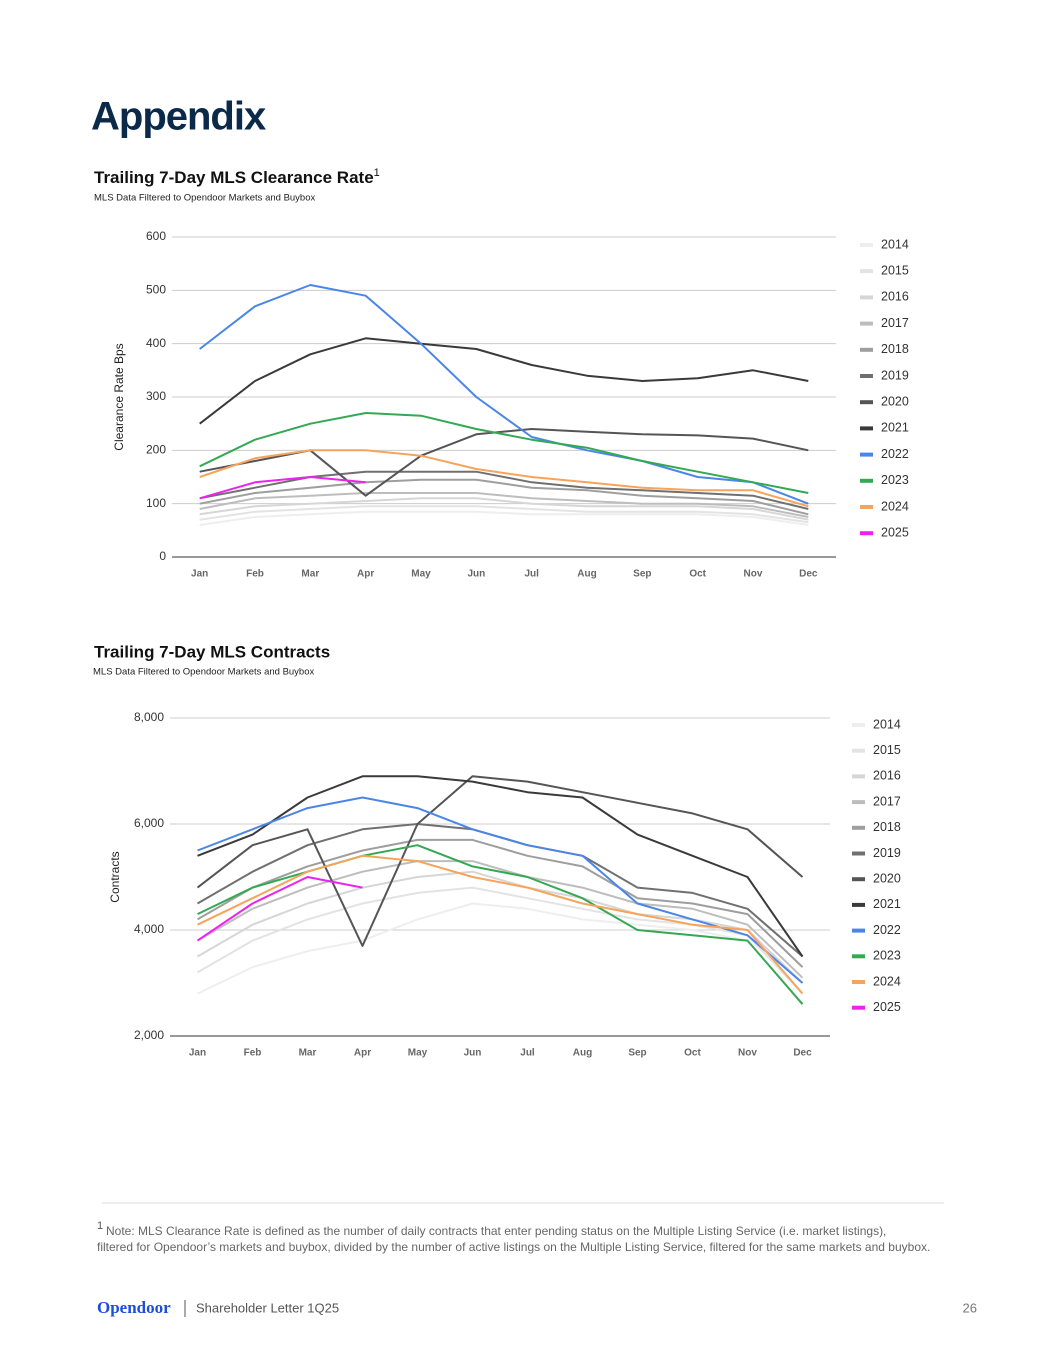 Image resolution: width=1055 pixels, height=1365 pixels. What do you see at coordinates (149, 717) in the screenshot?
I see `y-tick-label: 8,000` at bounding box center [149, 717].